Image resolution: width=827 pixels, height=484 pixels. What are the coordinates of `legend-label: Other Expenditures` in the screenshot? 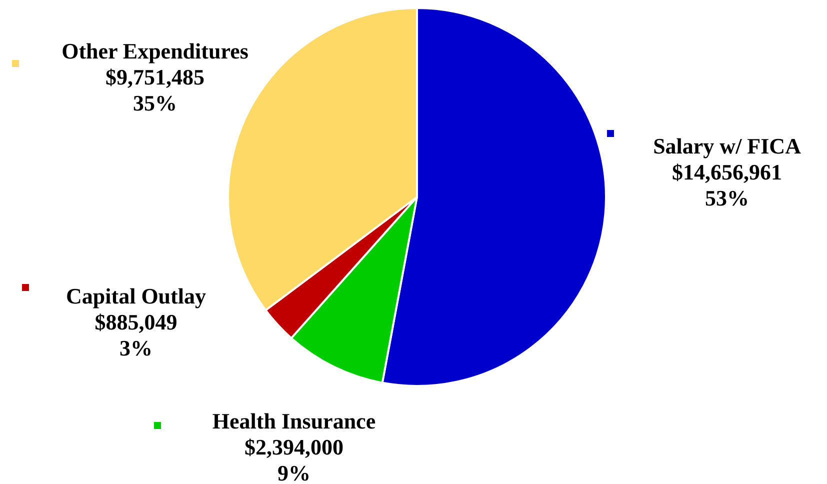 It's located at (155, 51).